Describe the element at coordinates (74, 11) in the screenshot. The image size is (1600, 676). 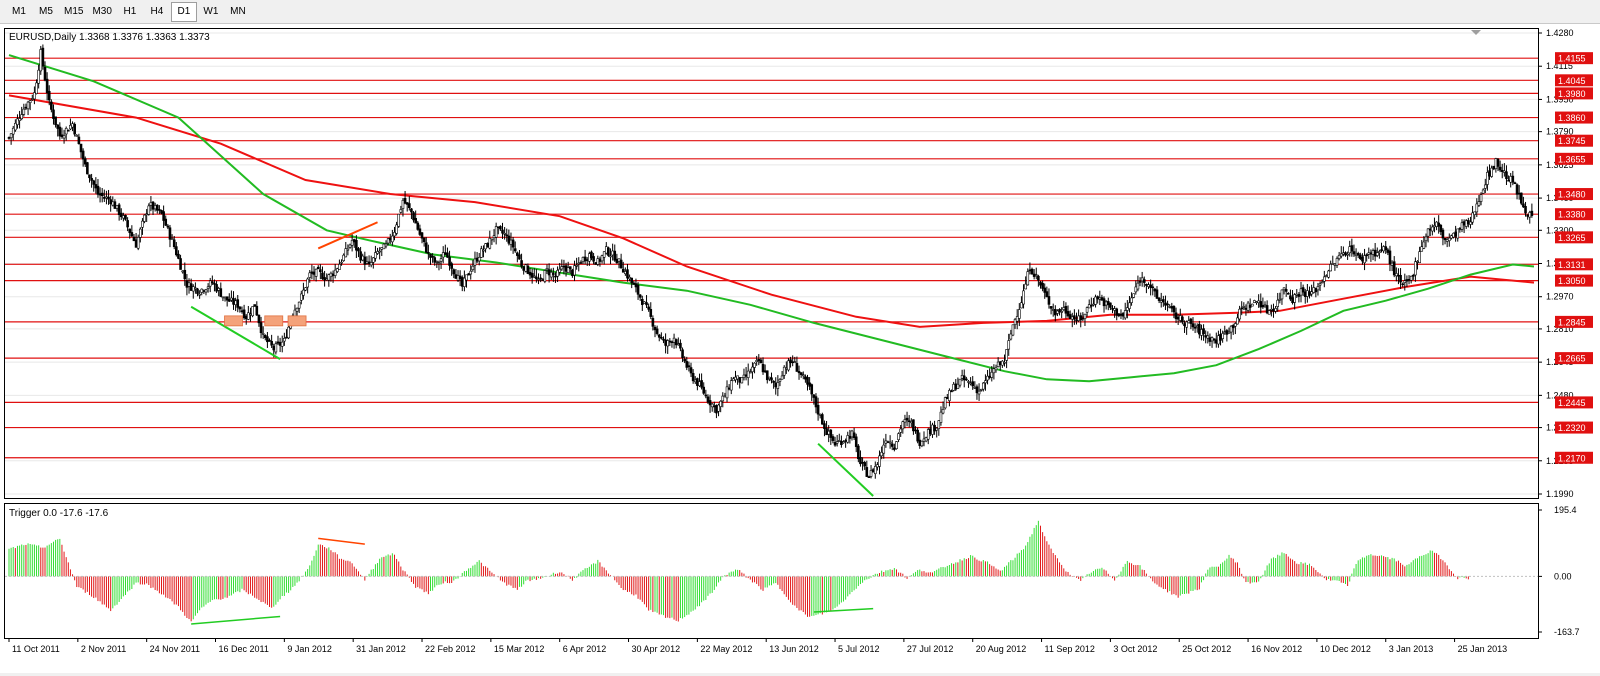
I see `timeframe-button-m15: M15` at that location.